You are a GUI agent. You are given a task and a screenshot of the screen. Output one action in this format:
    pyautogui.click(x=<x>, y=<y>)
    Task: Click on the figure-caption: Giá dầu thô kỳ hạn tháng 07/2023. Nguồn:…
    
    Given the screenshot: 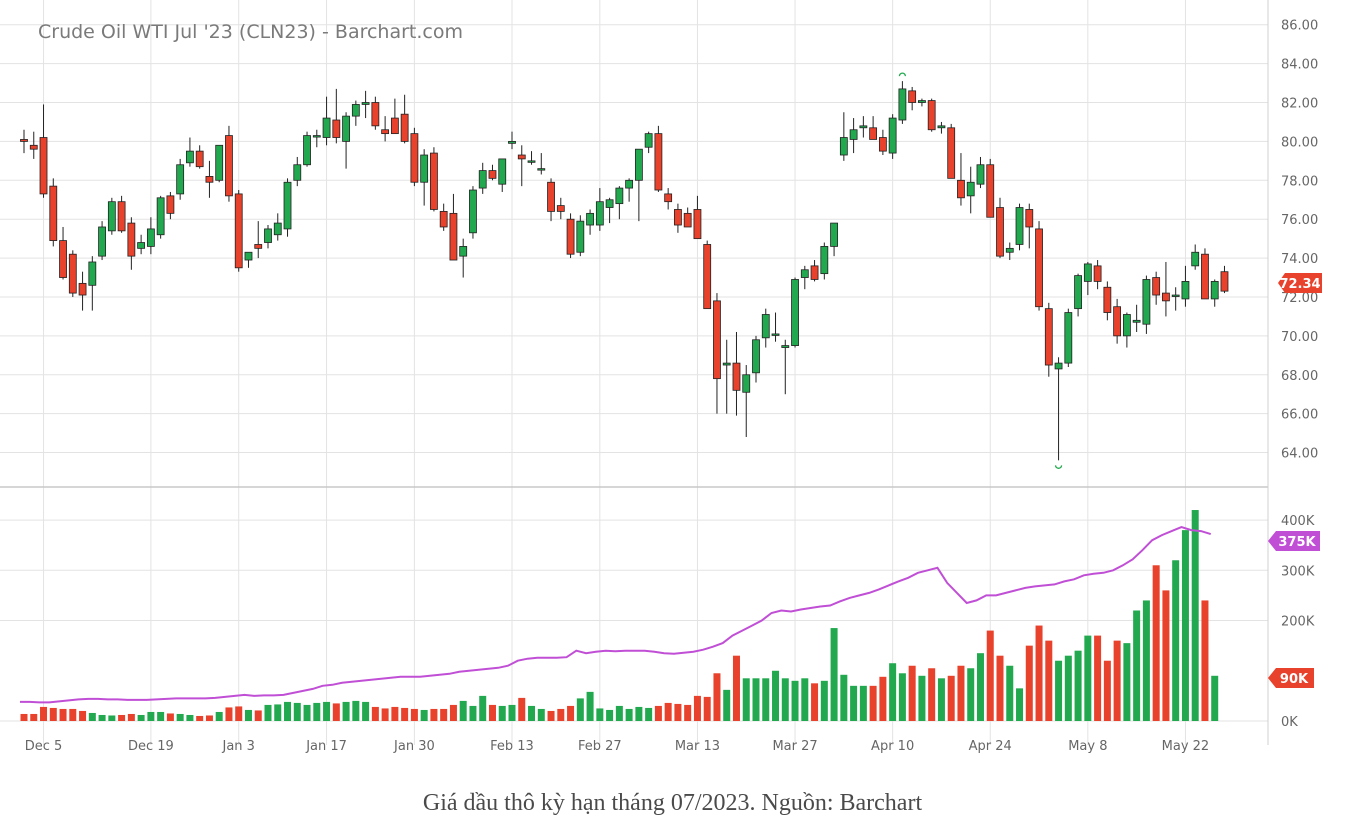 What is the action you would take?
    pyautogui.click(x=672, y=803)
    